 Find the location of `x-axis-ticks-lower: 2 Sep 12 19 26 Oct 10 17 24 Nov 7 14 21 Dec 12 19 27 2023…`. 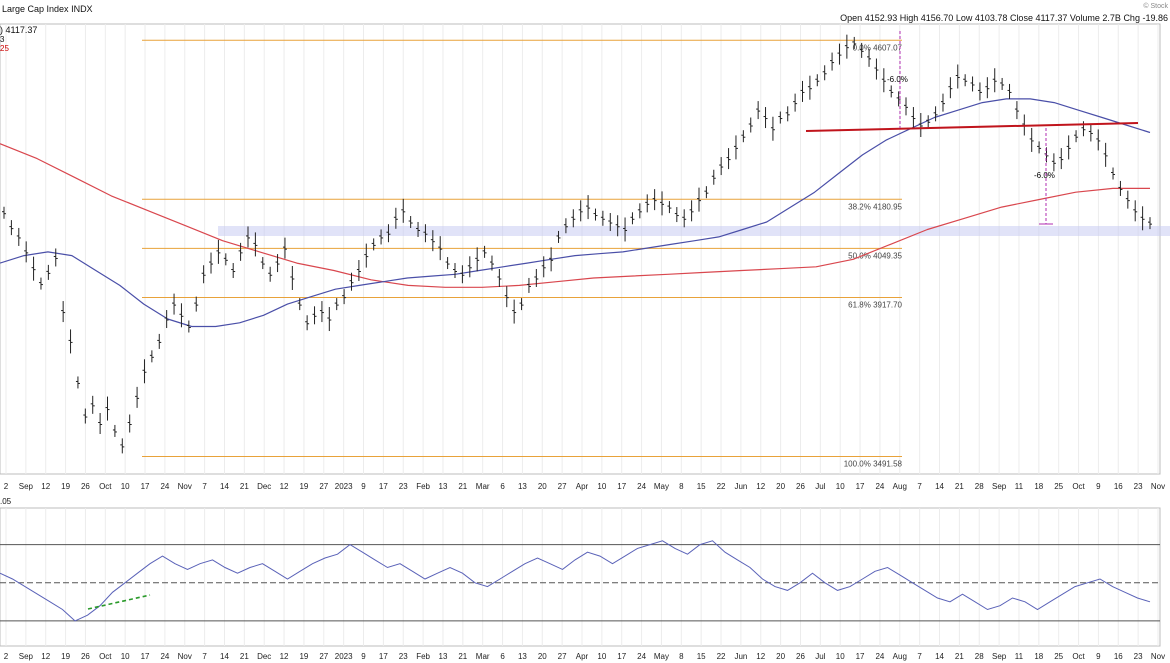

x-axis-ticks-lower: 2 Sep 12 19 26 Oct 10 17 24 Nov 7 14 21 Dec 12 19 27 2023… is located at coordinates (584, 656).